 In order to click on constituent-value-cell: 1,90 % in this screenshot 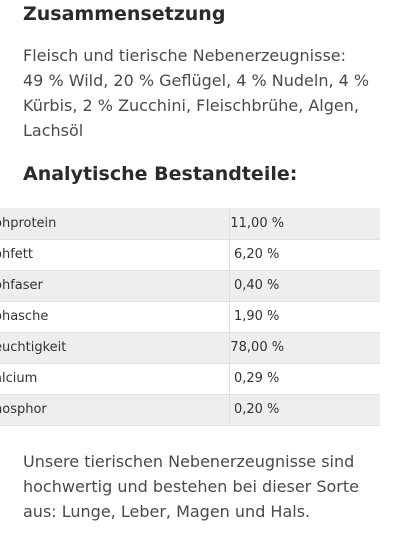, I will do `click(304, 317)`.